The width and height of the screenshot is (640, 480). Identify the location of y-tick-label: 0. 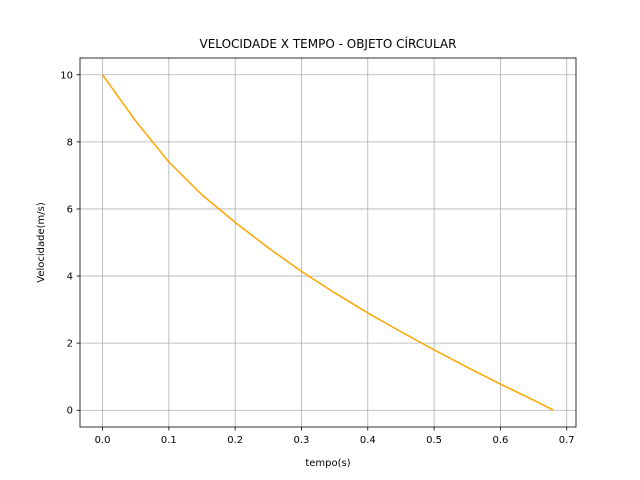
(70, 411).